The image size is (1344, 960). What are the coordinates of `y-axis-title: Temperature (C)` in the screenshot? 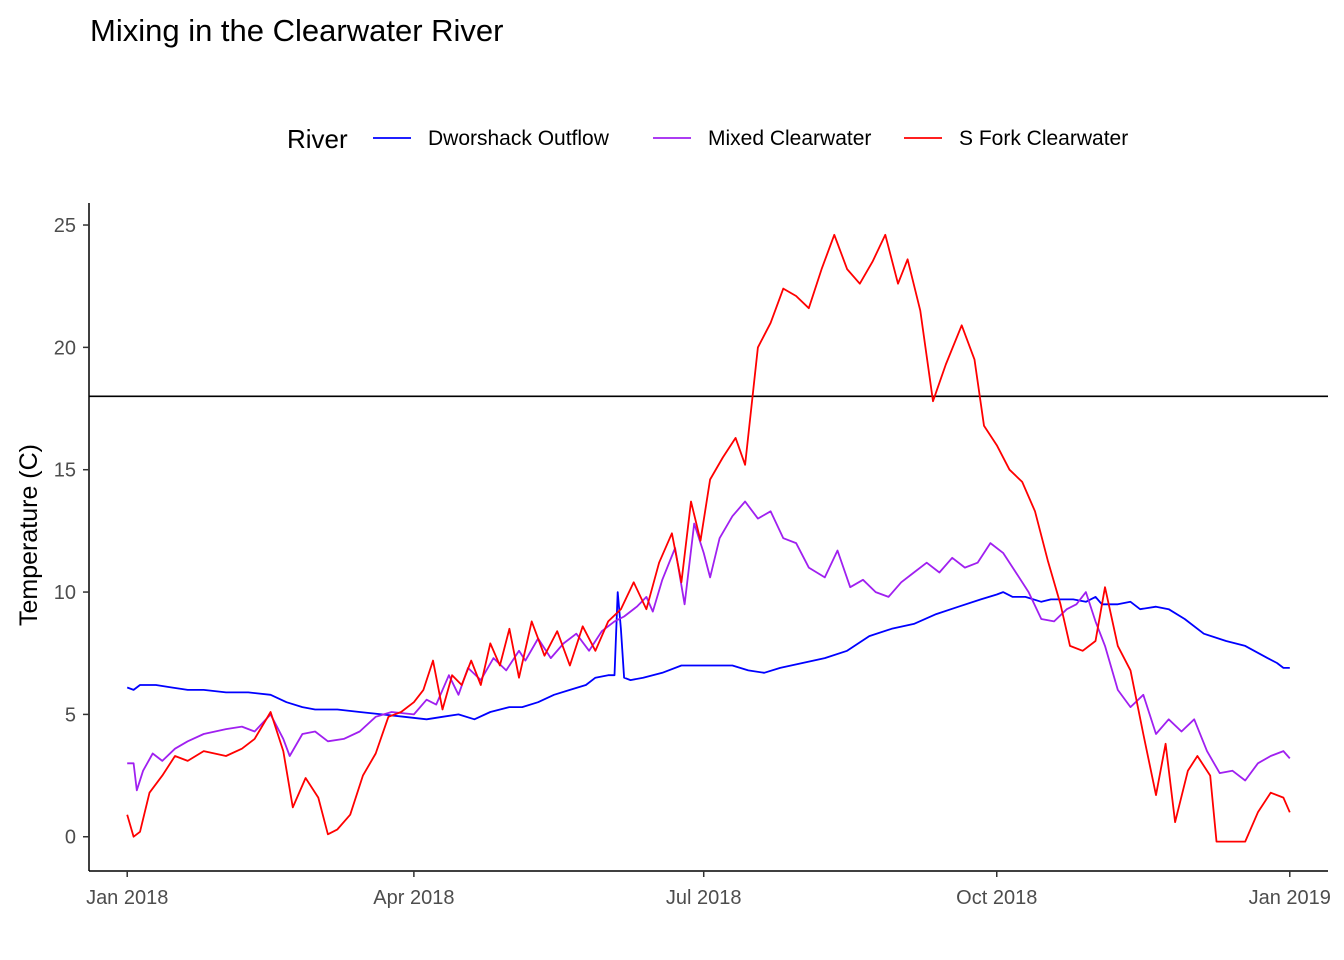 It's located at (29, 535).